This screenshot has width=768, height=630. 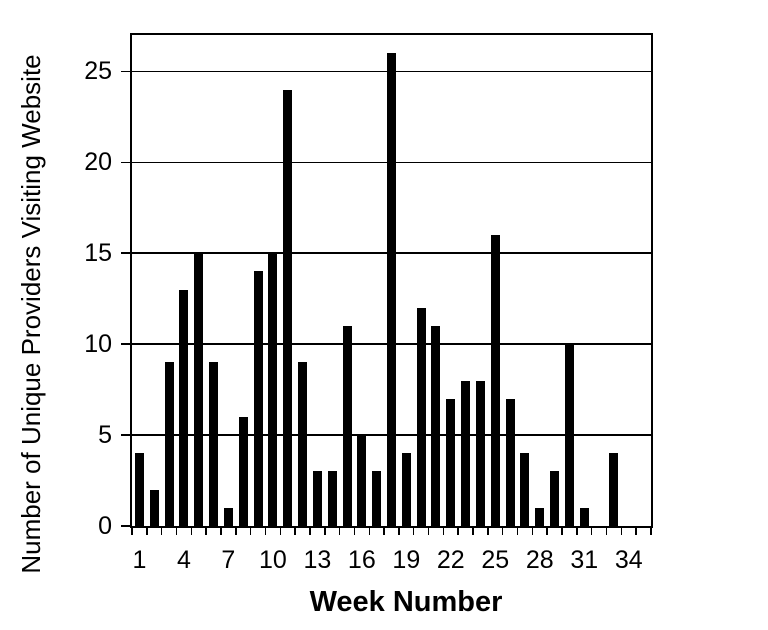 I want to click on x-tick-label-31: 31, so click(x=584, y=560).